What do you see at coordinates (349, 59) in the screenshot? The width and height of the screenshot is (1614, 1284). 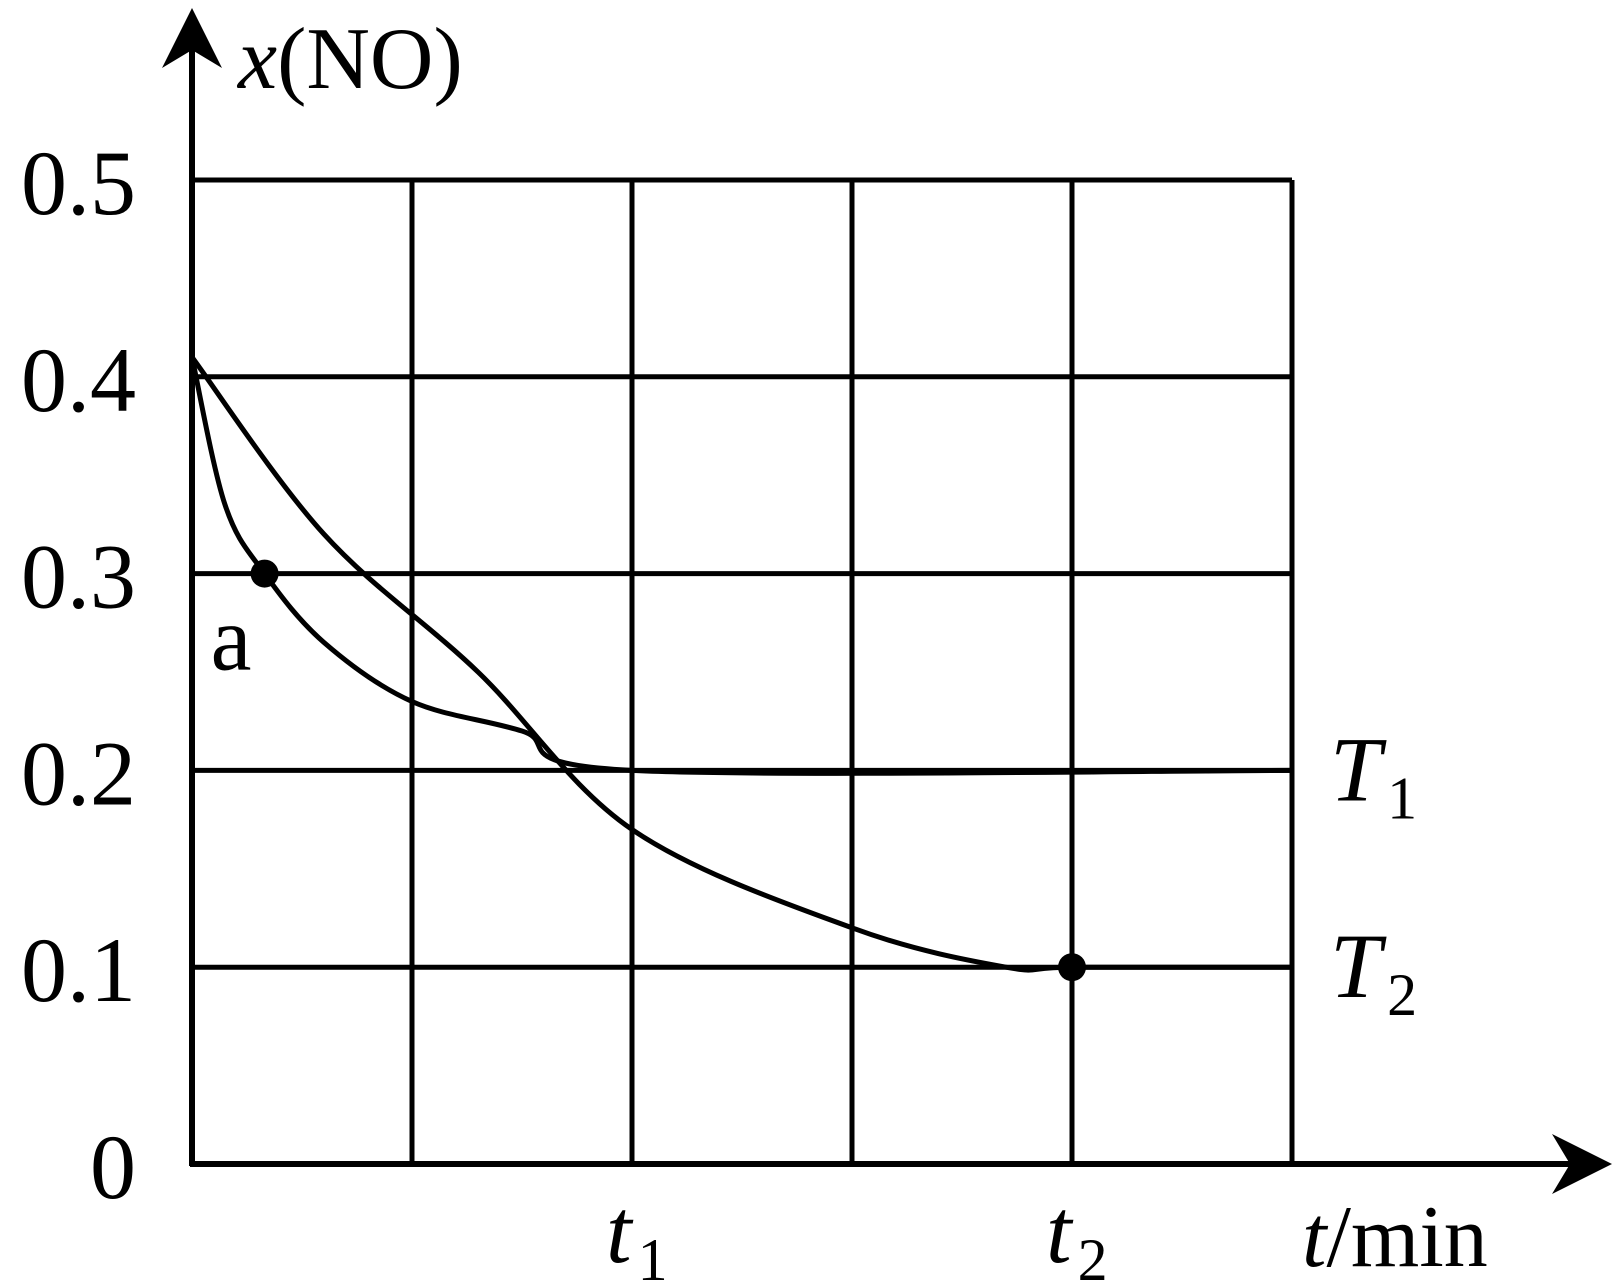 I see `y-axis-title: x(NO)` at bounding box center [349, 59].